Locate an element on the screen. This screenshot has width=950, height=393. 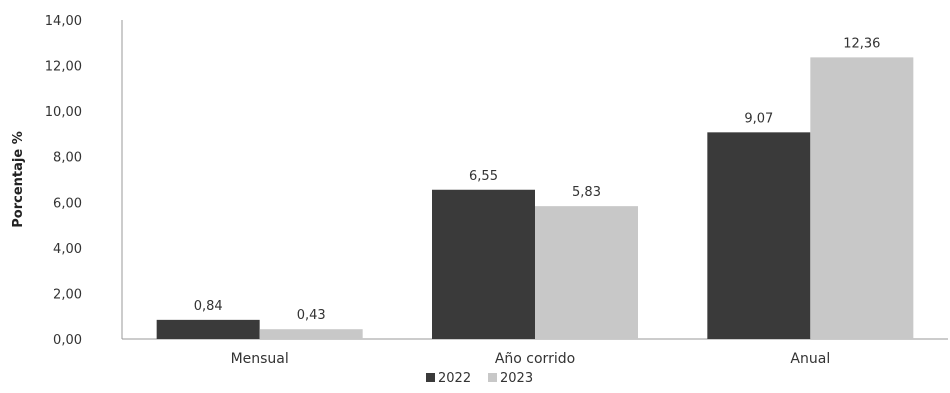
data-label: 0,43 is located at coordinates (311, 315).